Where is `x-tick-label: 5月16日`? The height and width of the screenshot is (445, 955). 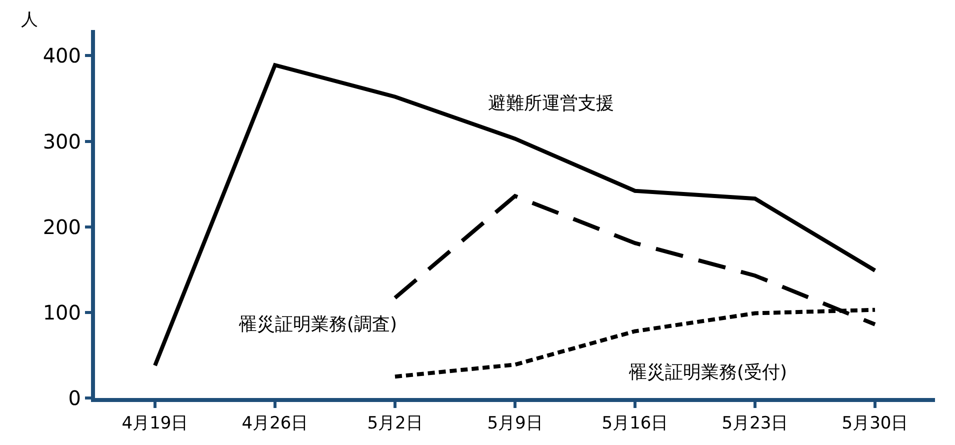
x-tick-label: 5月16日 is located at coordinates (635, 423).